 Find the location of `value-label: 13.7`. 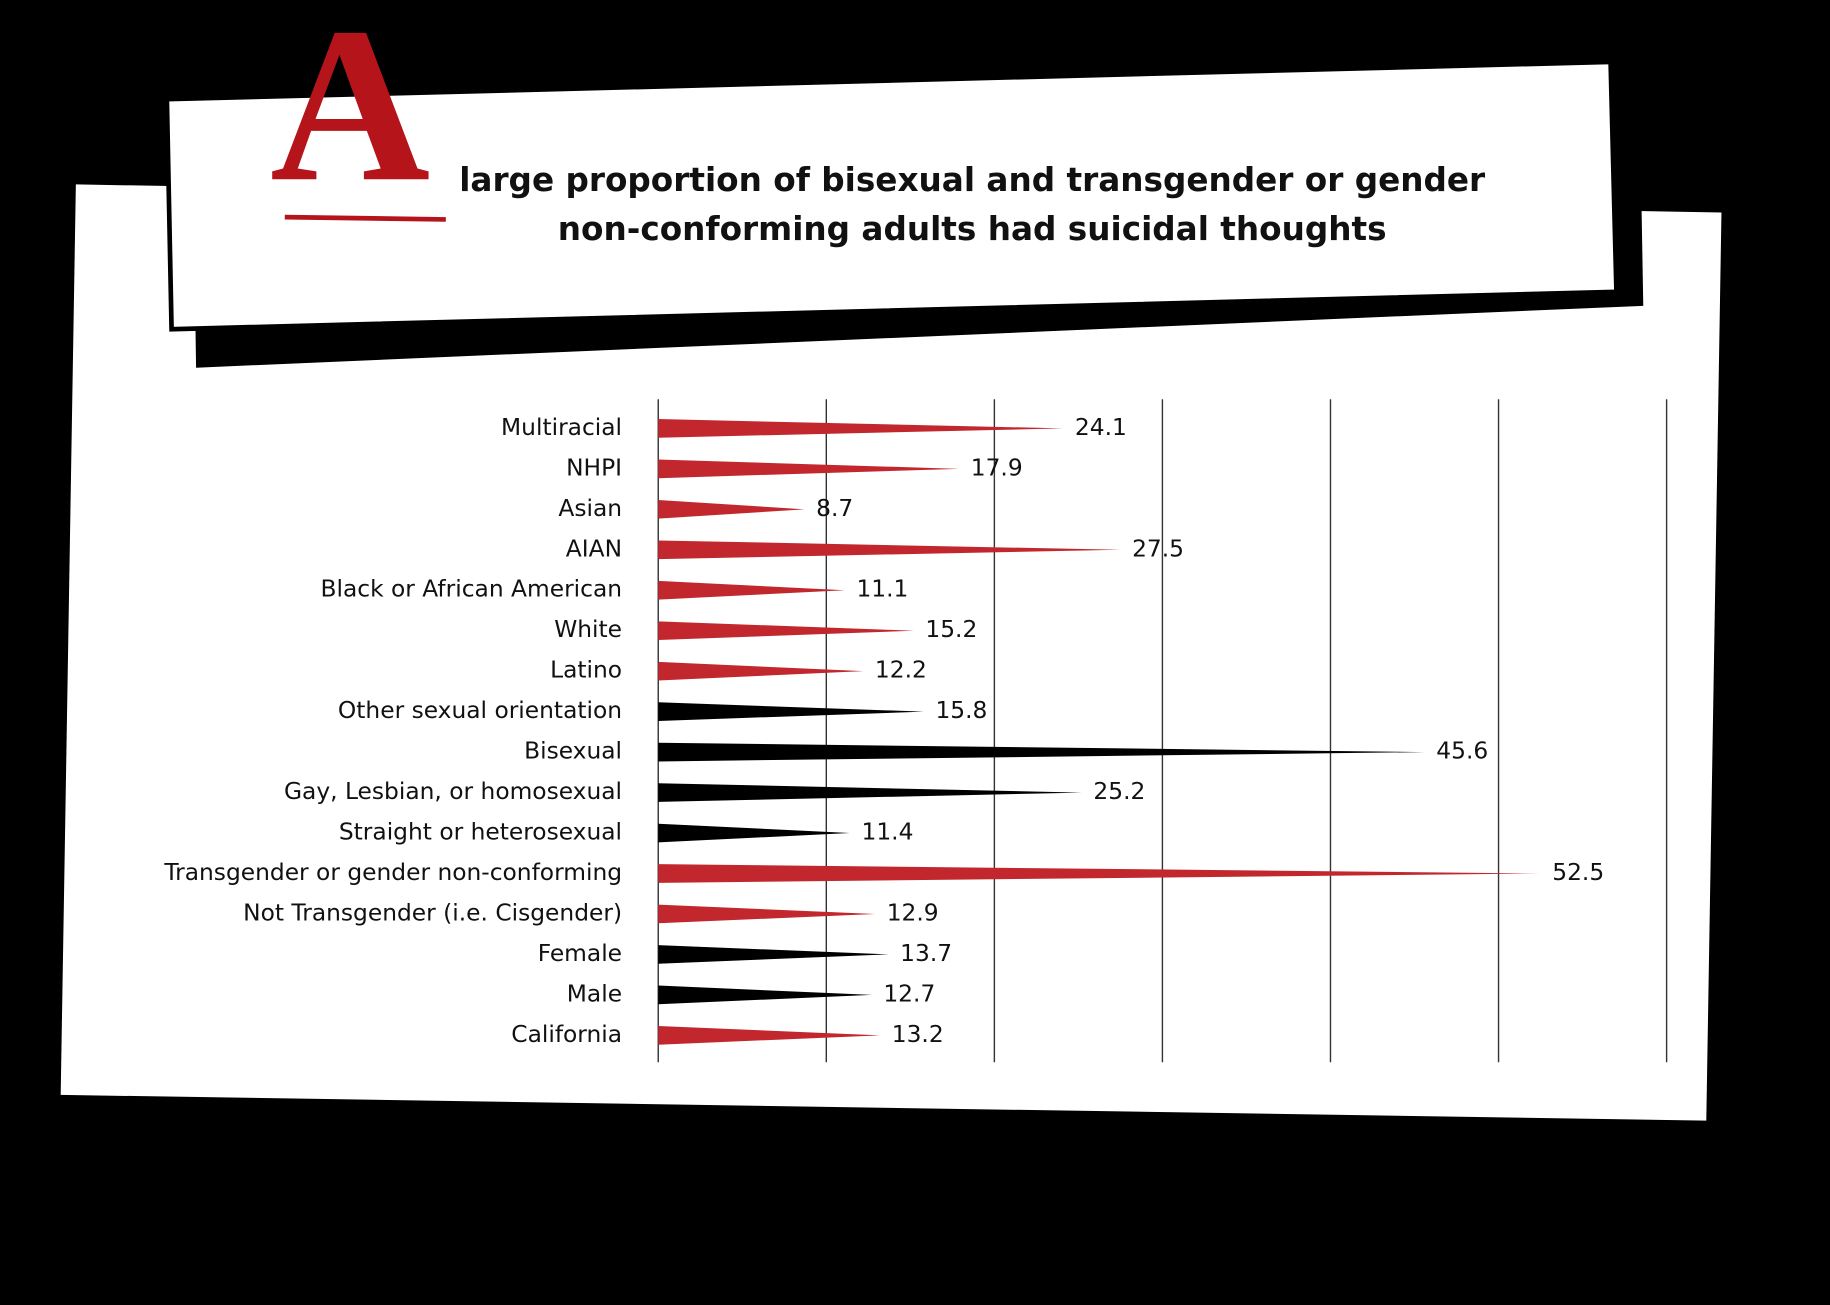

value-label: 13.7 is located at coordinates (926, 953).